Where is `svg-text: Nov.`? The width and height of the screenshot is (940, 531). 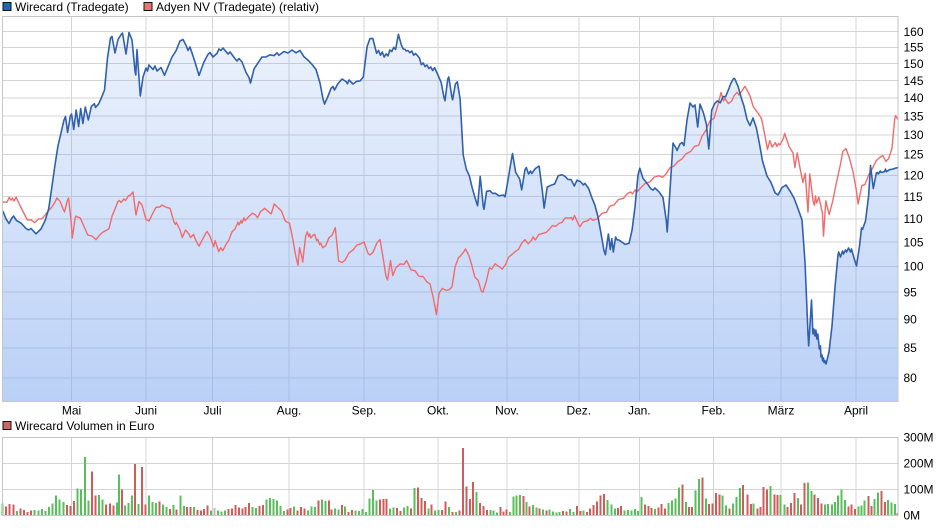
svg-text: Nov. is located at coordinates (507, 411).